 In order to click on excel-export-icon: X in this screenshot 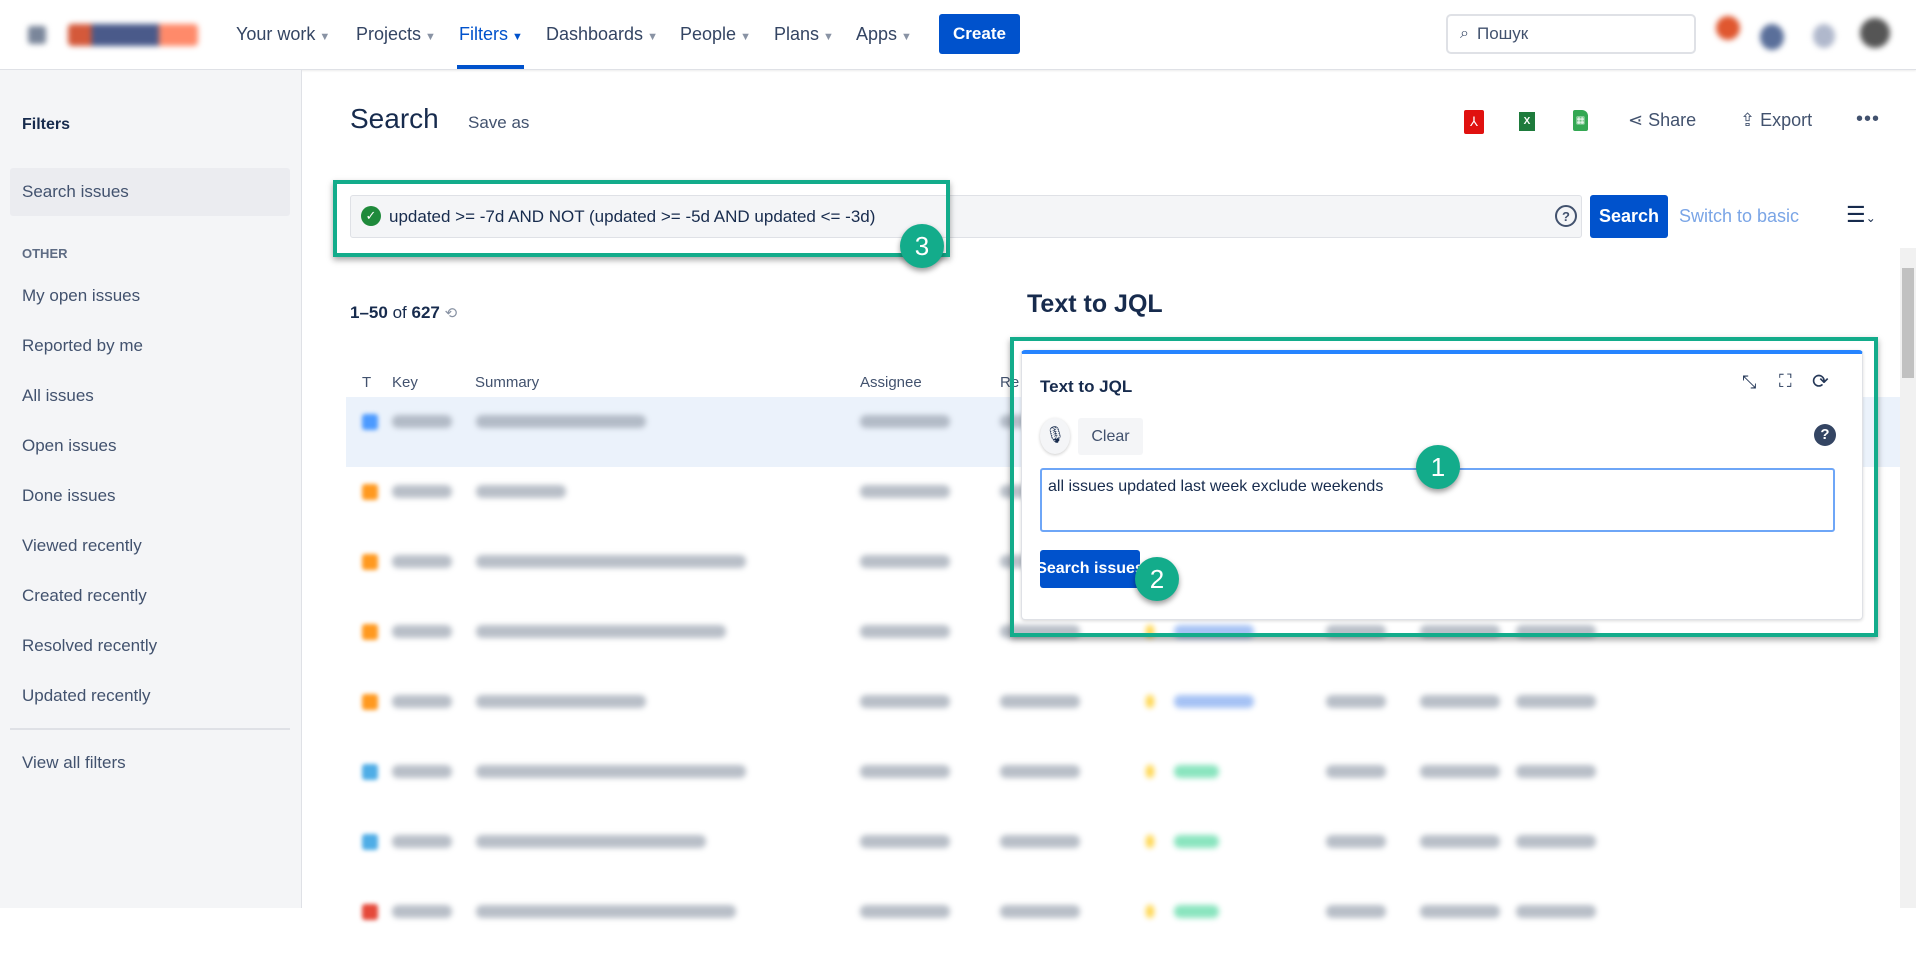, I will do `click(1527, 121)`.